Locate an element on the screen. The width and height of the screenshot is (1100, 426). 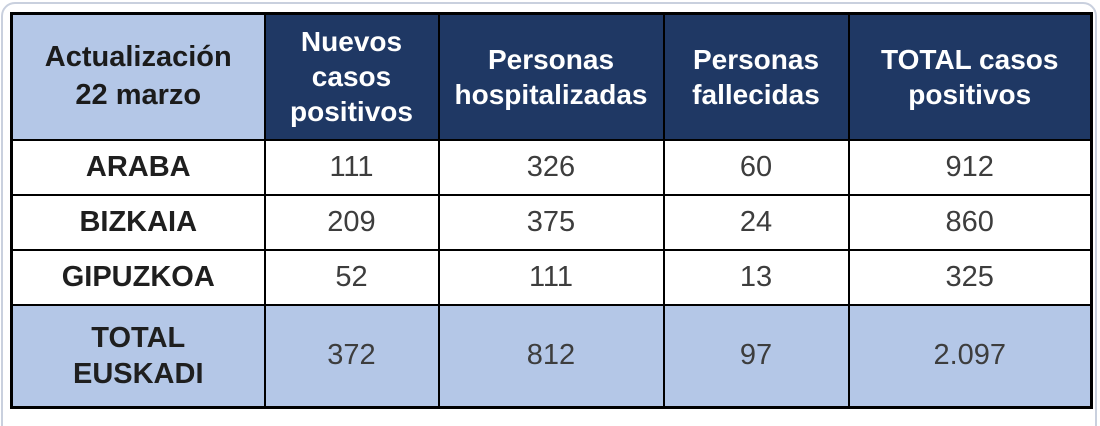
corner-header-actualizacion: Actualización 22 marzo is located at coordinates (138, 76).